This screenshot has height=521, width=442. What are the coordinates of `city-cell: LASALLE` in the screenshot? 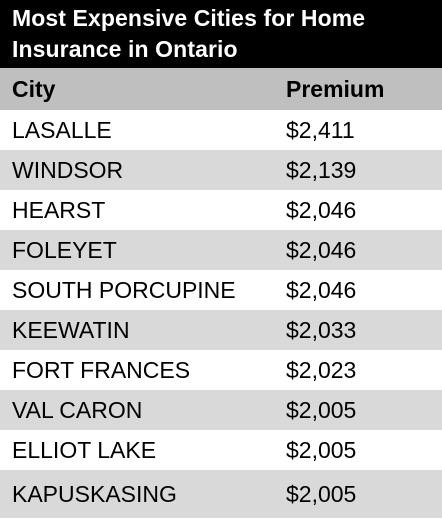 It's located at (62, 129).